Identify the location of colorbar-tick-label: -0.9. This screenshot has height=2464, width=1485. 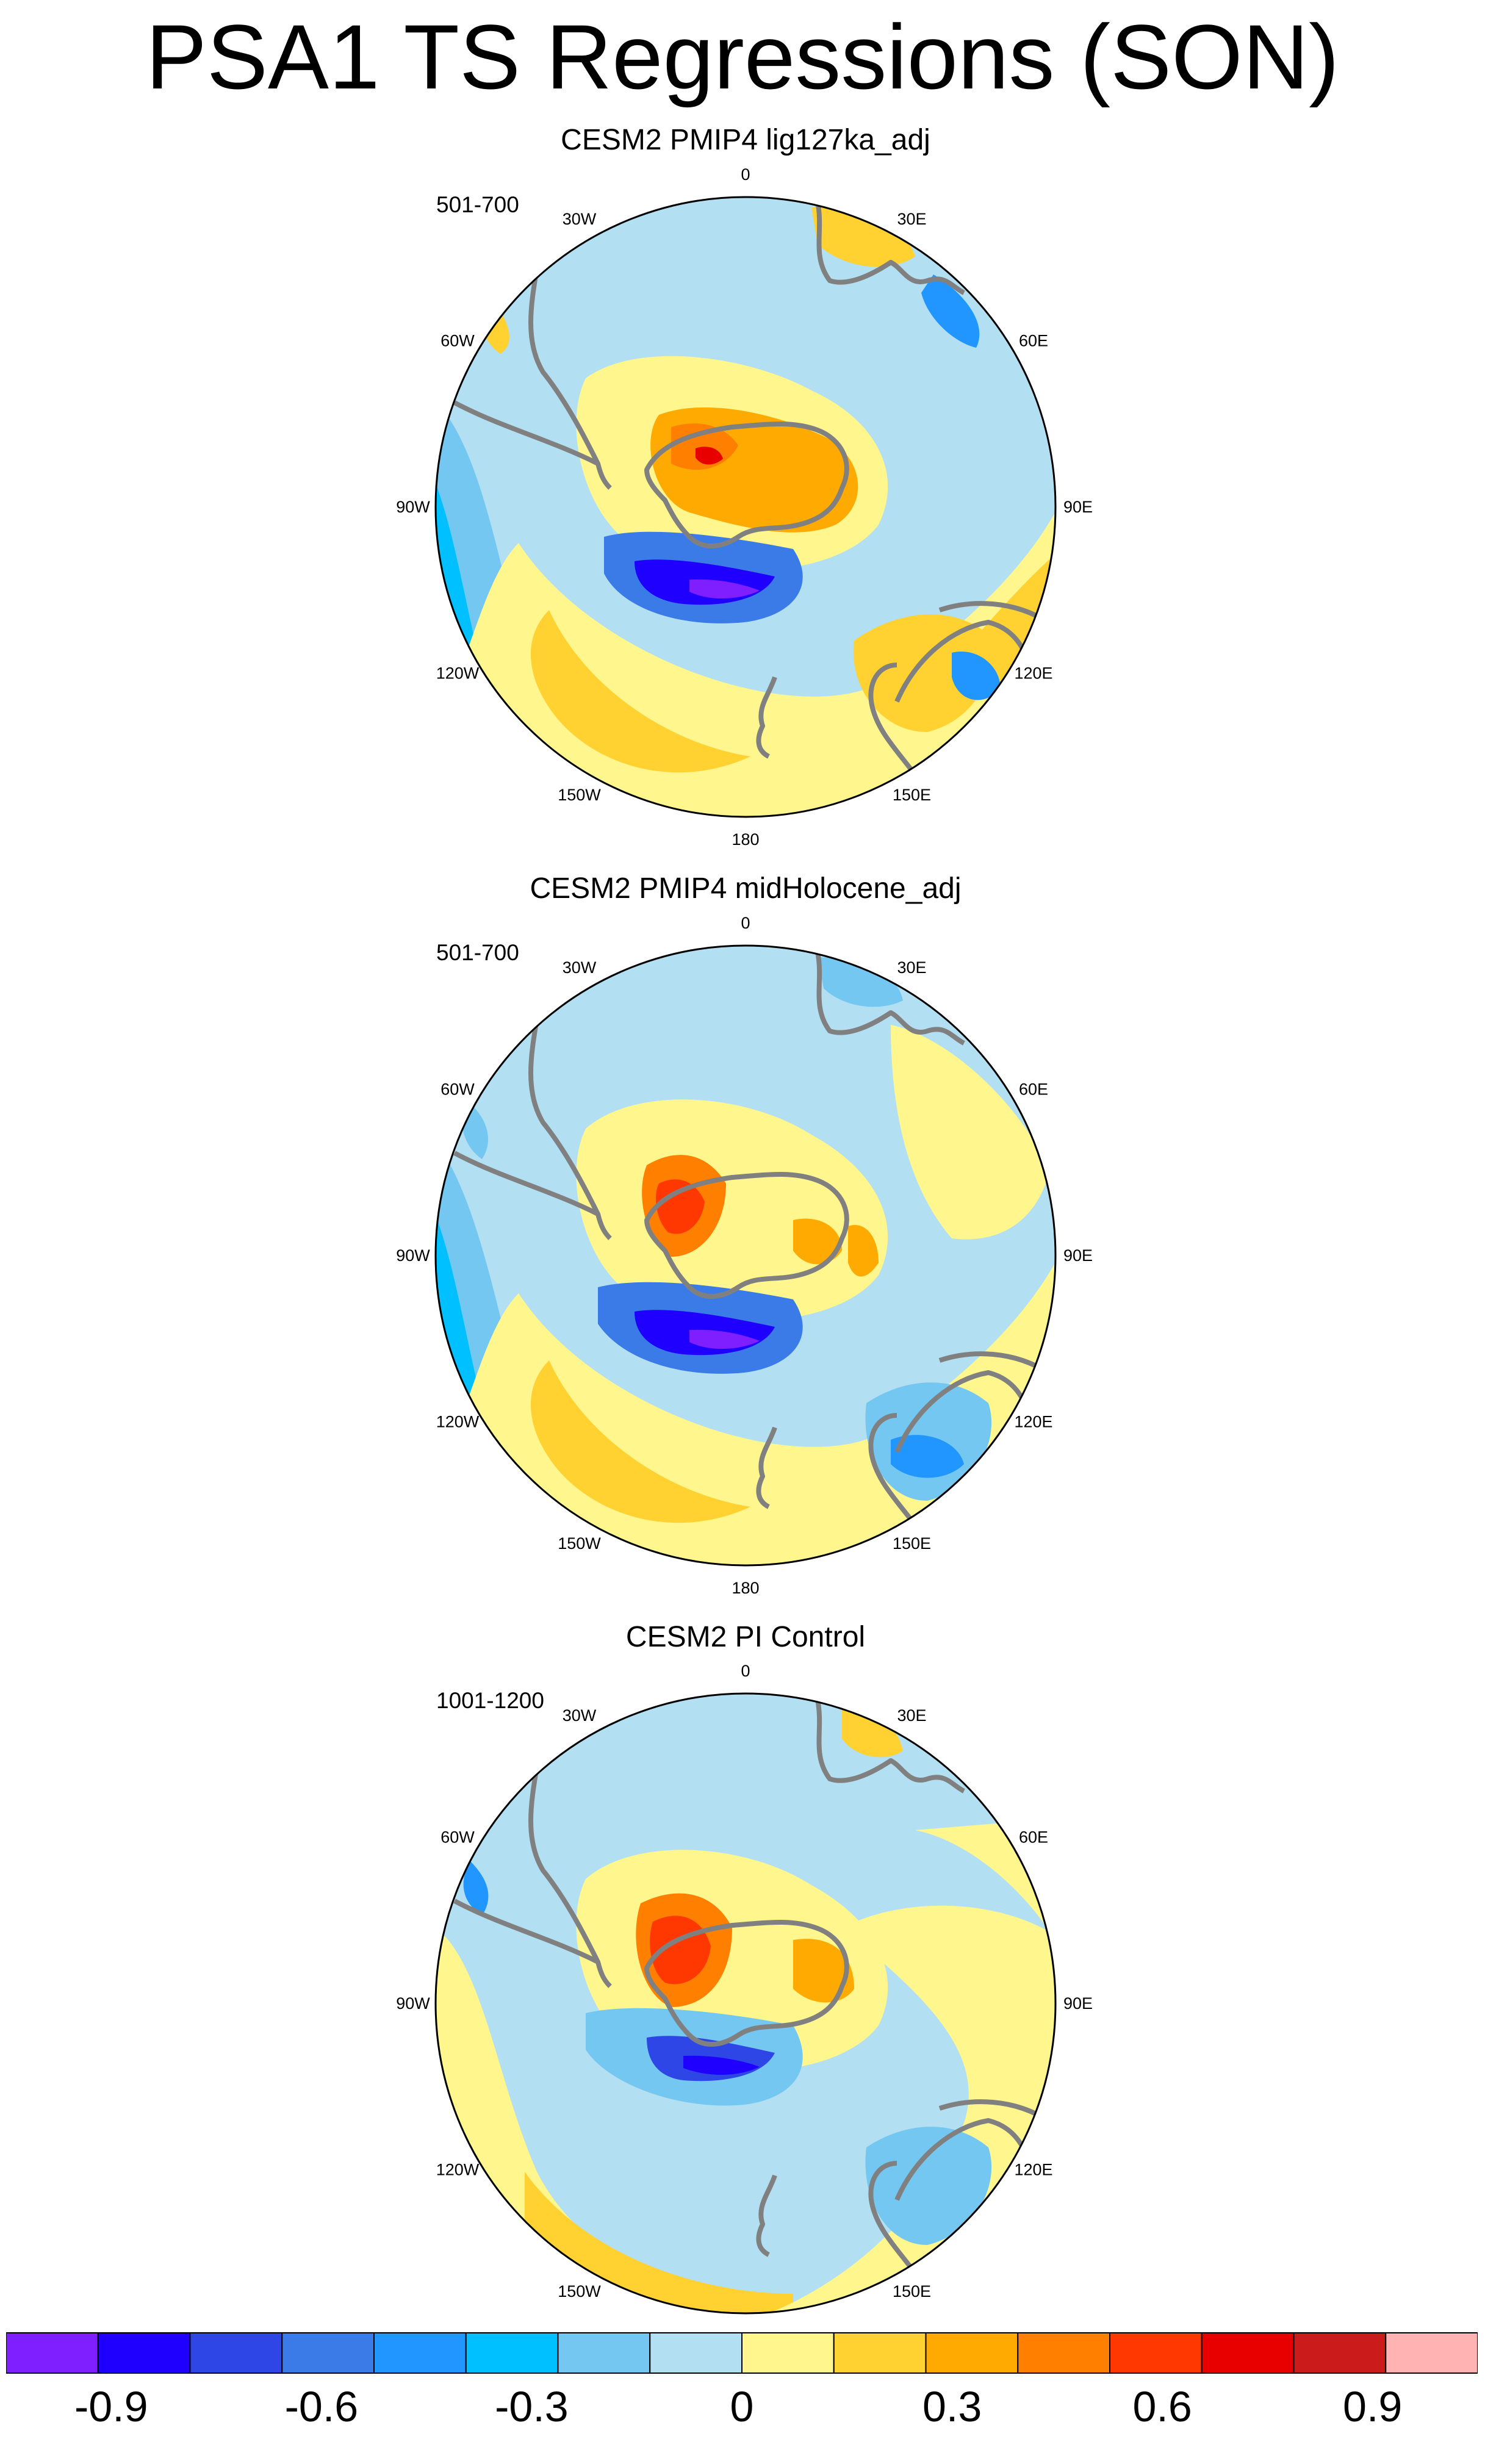
(111, 2406).